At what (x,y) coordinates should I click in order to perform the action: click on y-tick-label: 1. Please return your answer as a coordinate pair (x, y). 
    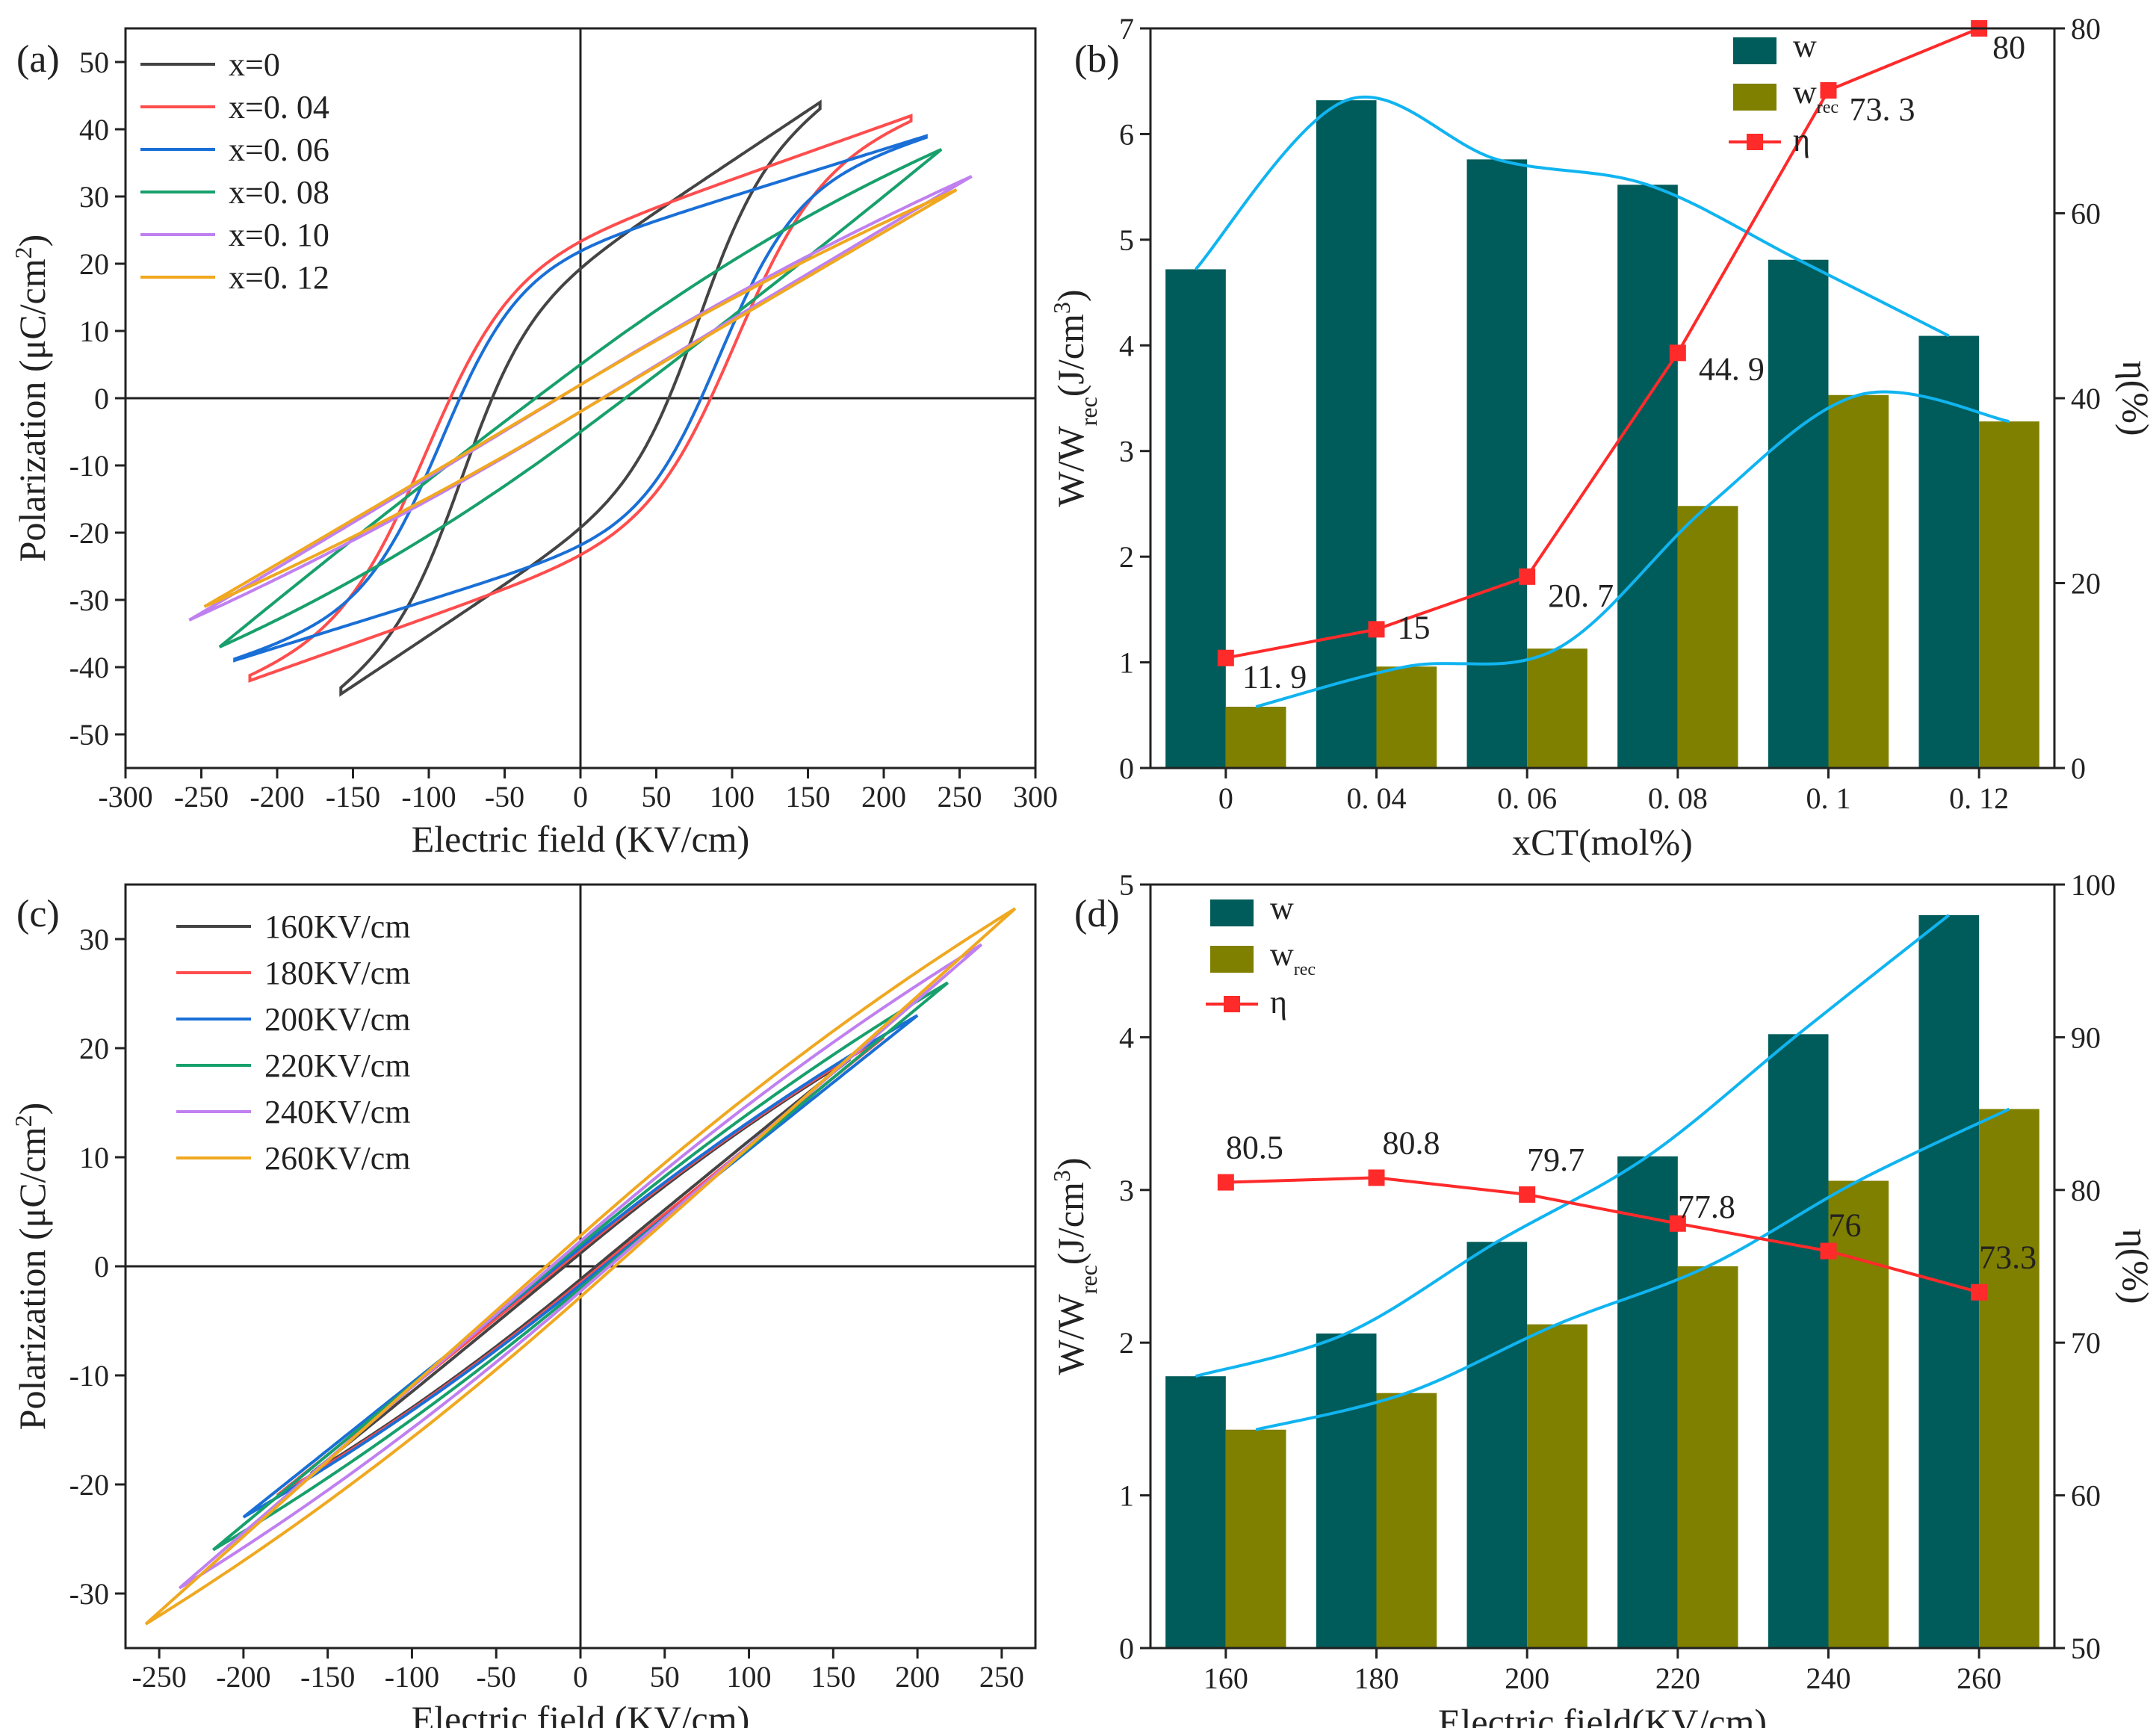
    Looking at the image, I should click on (1126, 663).